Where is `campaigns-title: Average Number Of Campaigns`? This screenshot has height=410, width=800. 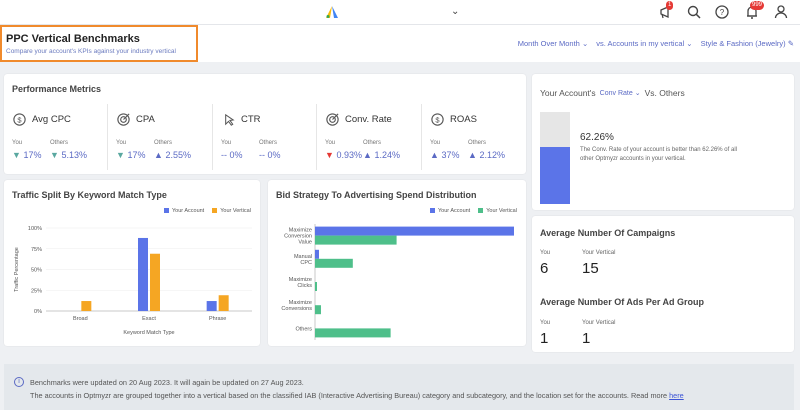 campaigns-title: Average Number Of Campaigns is located at coordinates (608, 233).